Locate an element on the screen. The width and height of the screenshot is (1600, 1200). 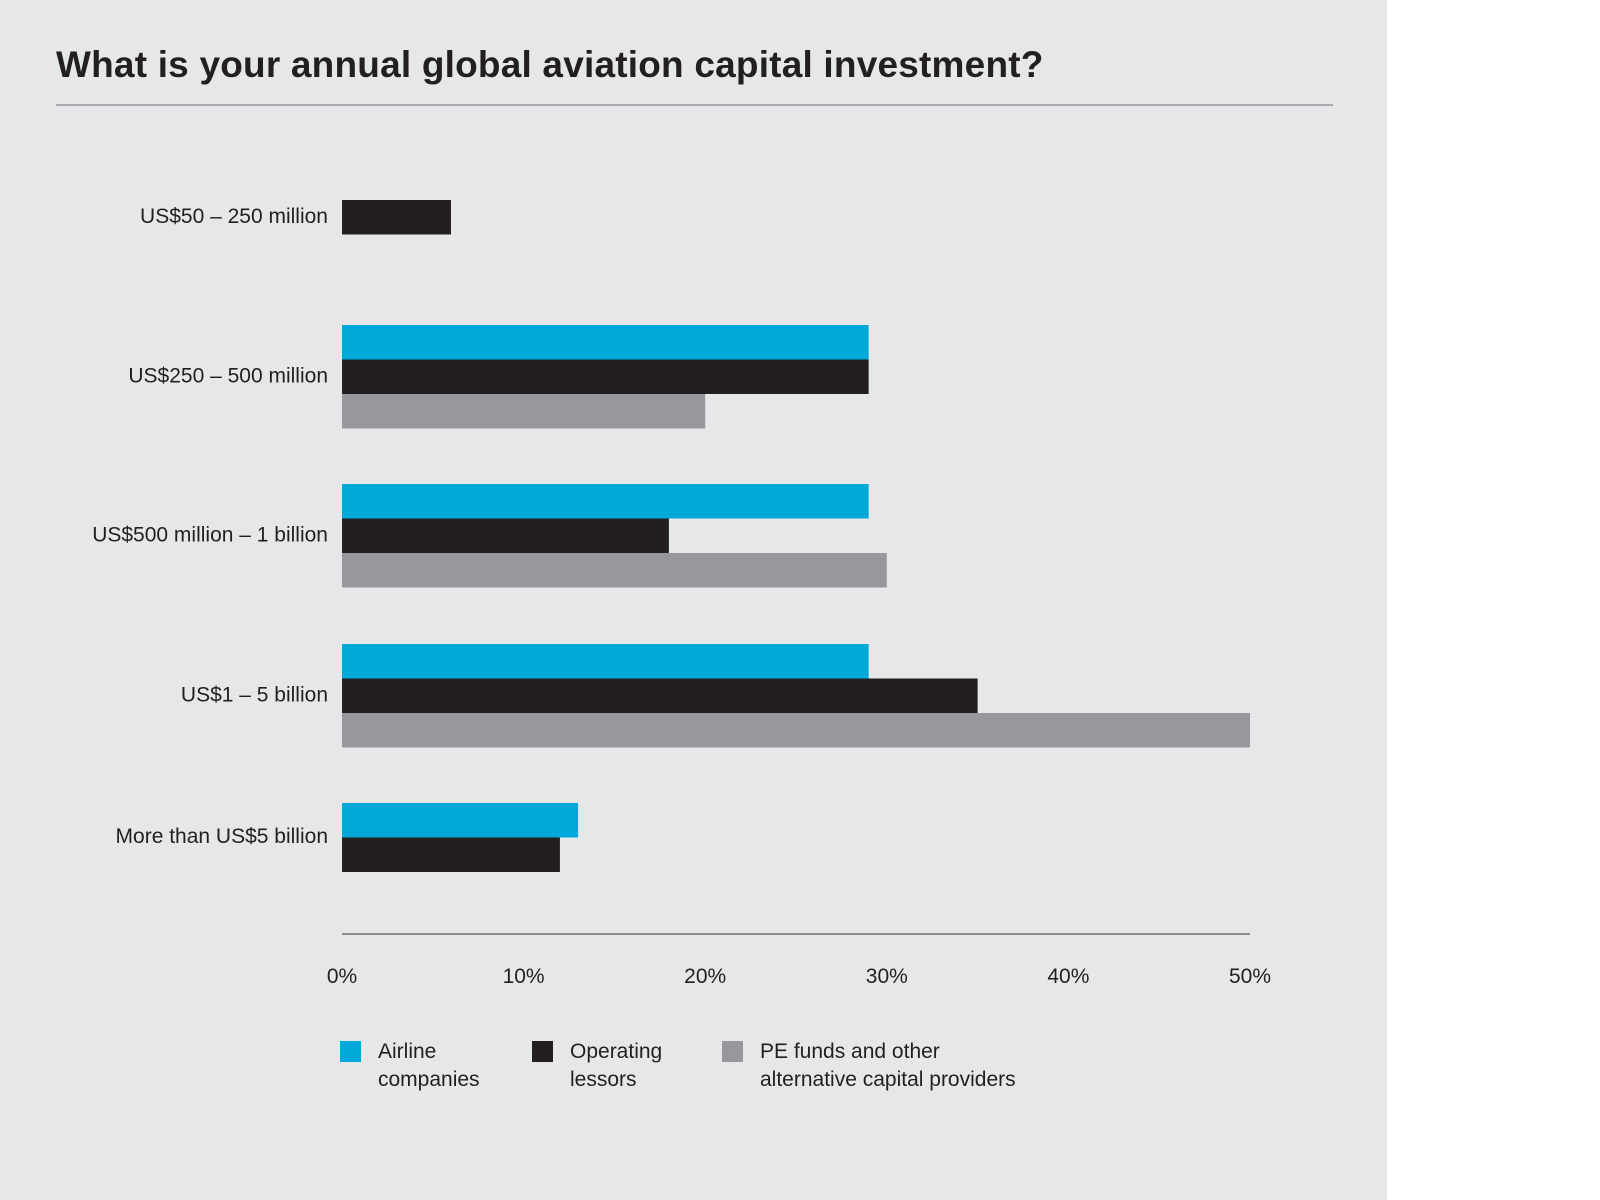
legend-label-line: lessors is located at coordinates (603, 1079).